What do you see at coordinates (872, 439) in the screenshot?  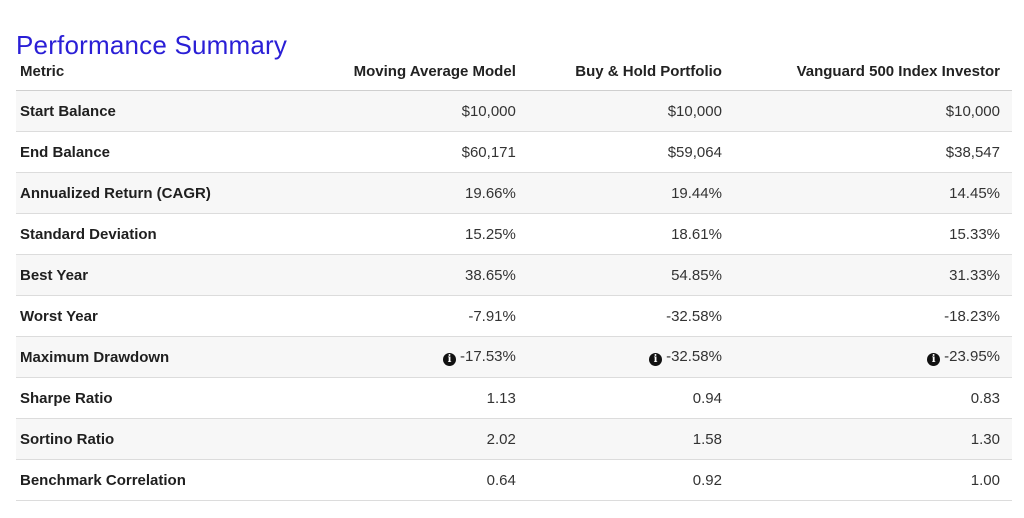 I see `metric-value-cell: 1.30` at bounding box center [872, 439].